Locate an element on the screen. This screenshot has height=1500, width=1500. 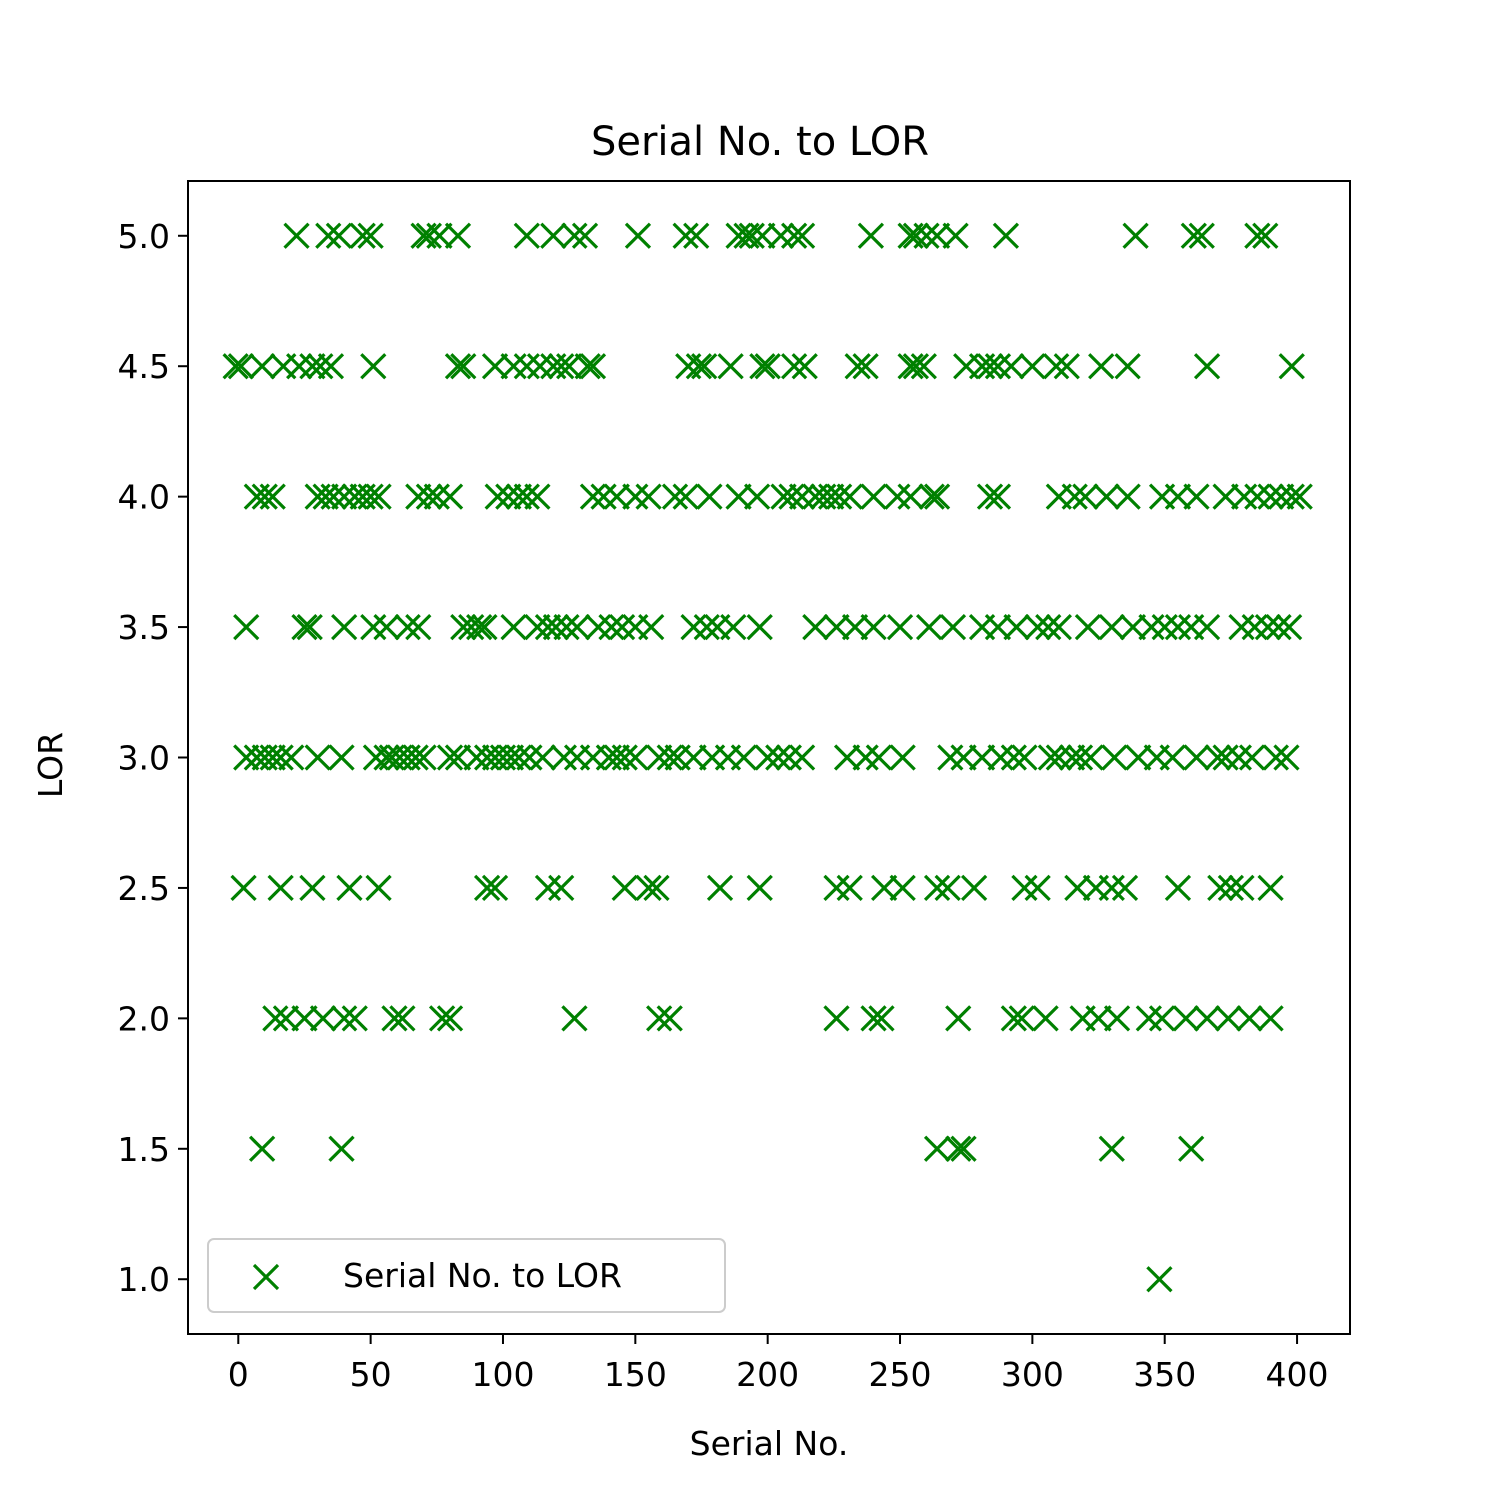
x-tick-label: 400 is located at coordinates (1297, 1374).